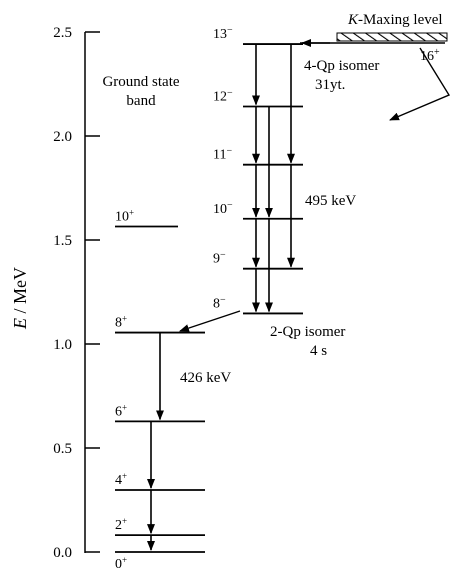 This screenshot has height=573, width=459. What do you see at coordinates (392, 37) in the screenshot?
I see `k-maxing-hatched-box` at bounding box center [392, 37].